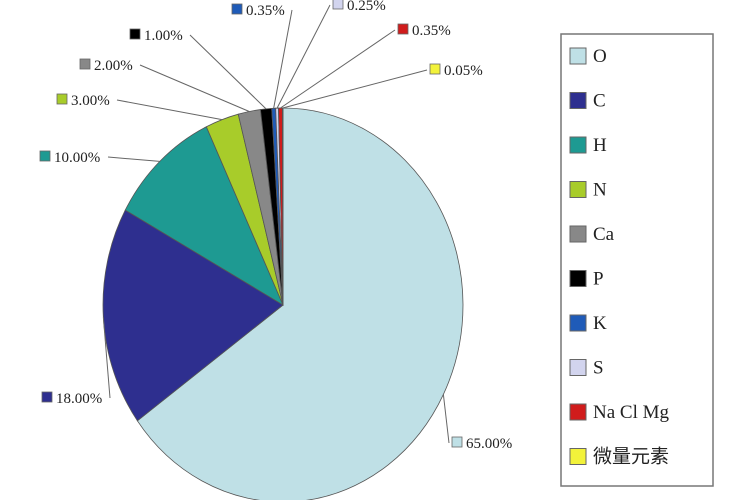 This screenshot has width=750, height=500. I want to click on legend-item: N, so click(600, 190).